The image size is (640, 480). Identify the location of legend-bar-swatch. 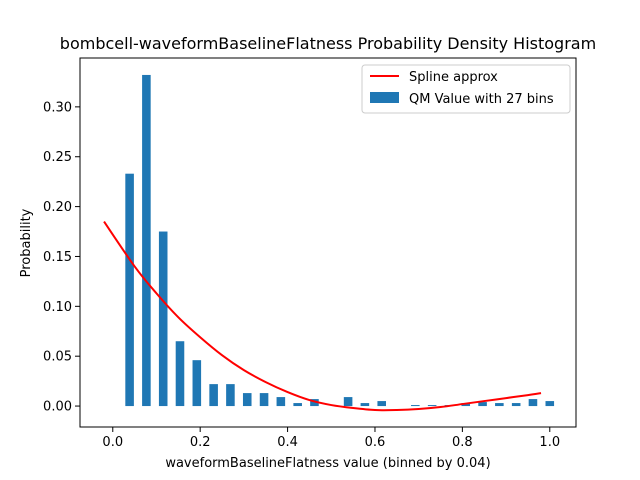
(384, 97).